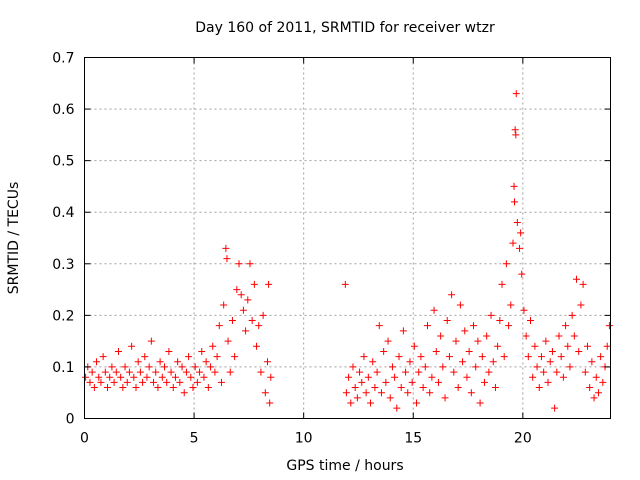  What do you see at coordinates (14, 238) in the screenshot?
I see `y-axis-label: SRMTID / TECUs` at bounding box center [14, 238].